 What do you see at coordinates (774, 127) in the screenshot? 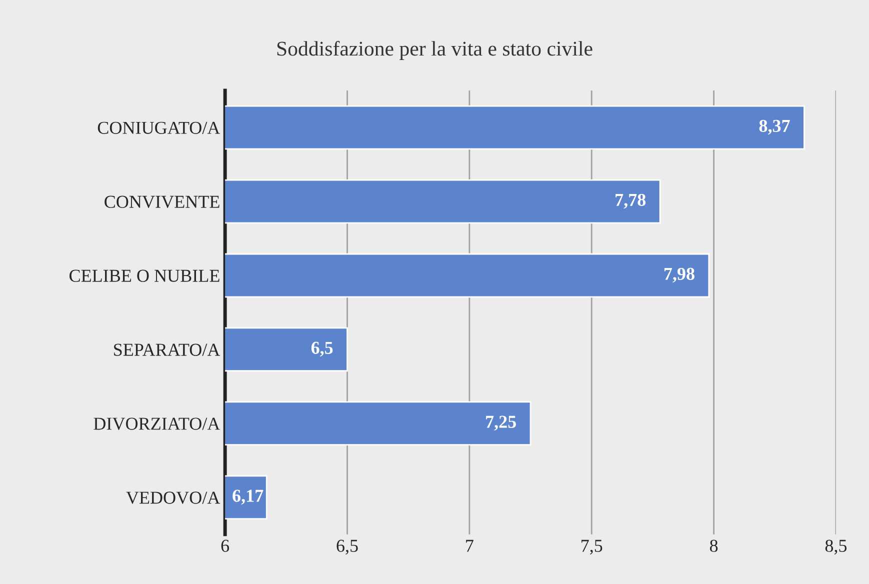
I see `data-label: 8,37` at bounding box center [774, 127].